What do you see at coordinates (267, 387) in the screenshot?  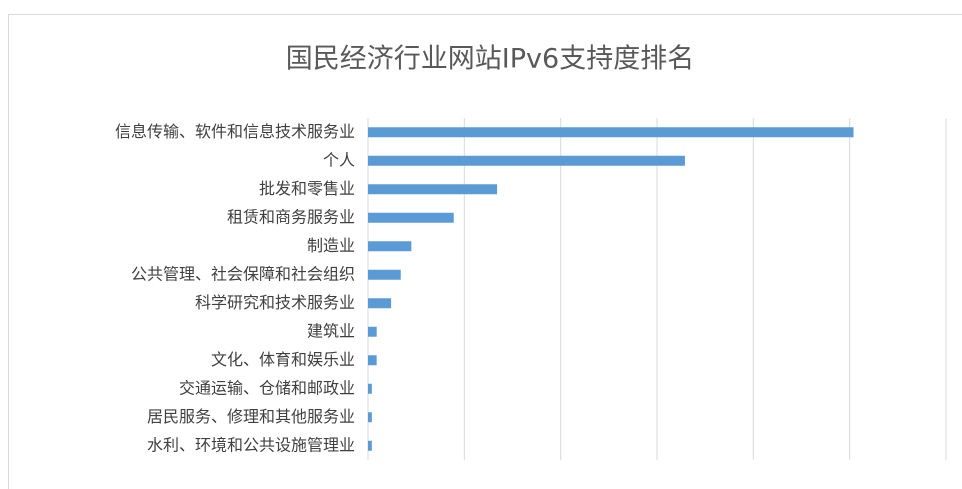 I see `y-tick-label: 交通运输、仓储和邮政业` at bounding box center [267, 387].